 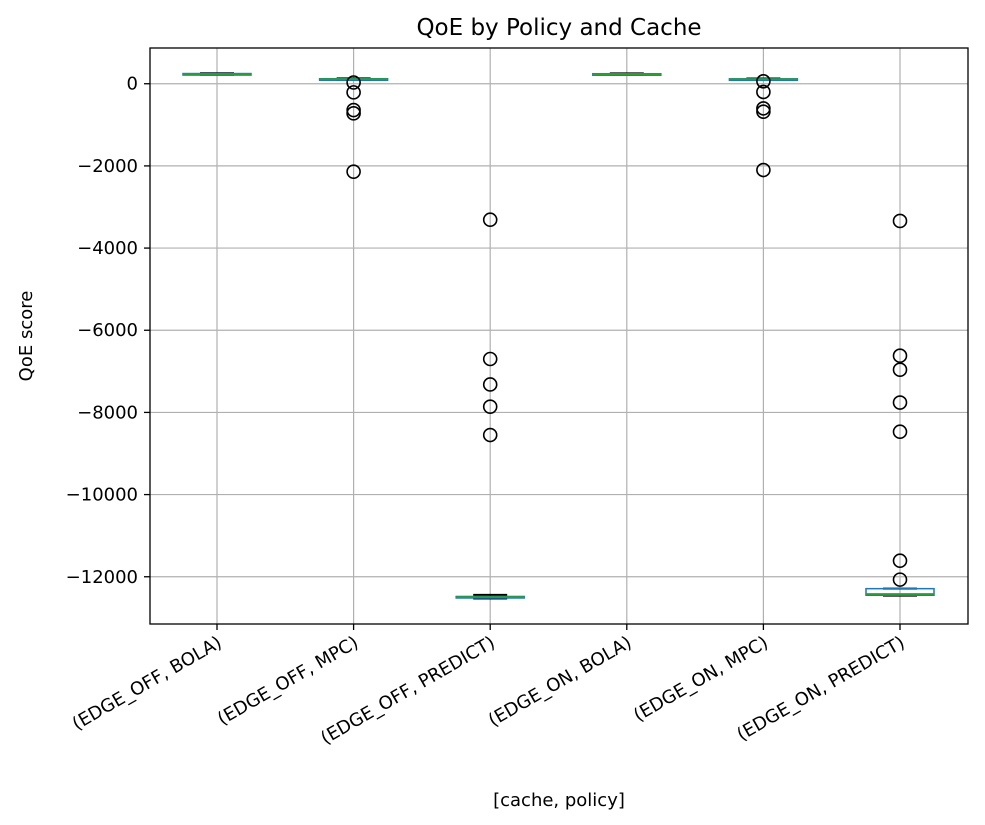 What do you see at coordinates (26, 336) in the screenshot?
I see `y-axis-label: QoE score` at bounding box center [26, 336].